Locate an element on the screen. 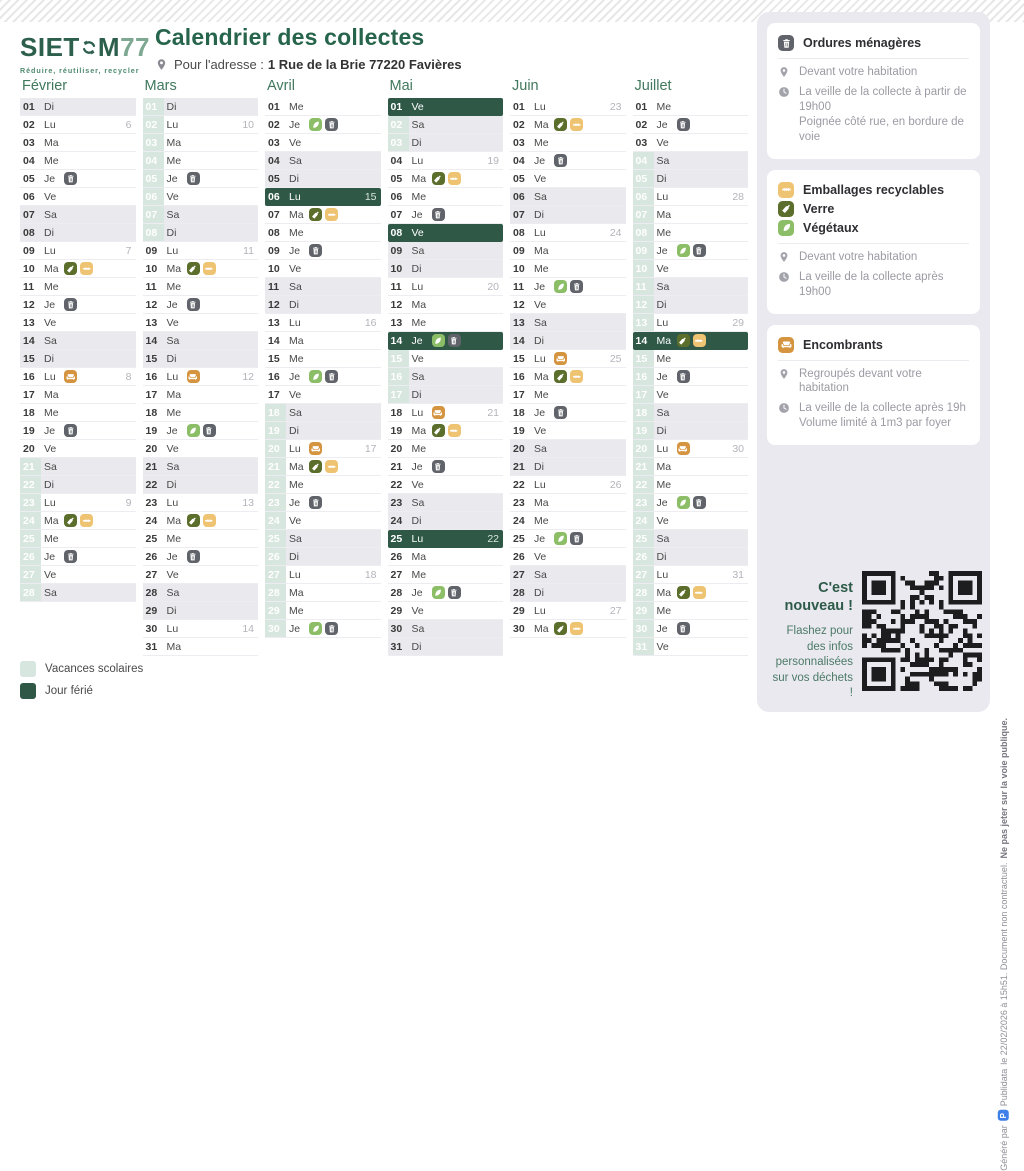  week-number: 12 is located at coordinates (248, 376).